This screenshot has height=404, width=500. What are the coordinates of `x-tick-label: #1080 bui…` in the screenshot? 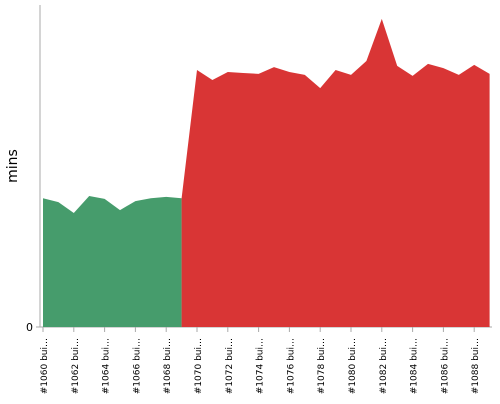 It's located at (353, 366).